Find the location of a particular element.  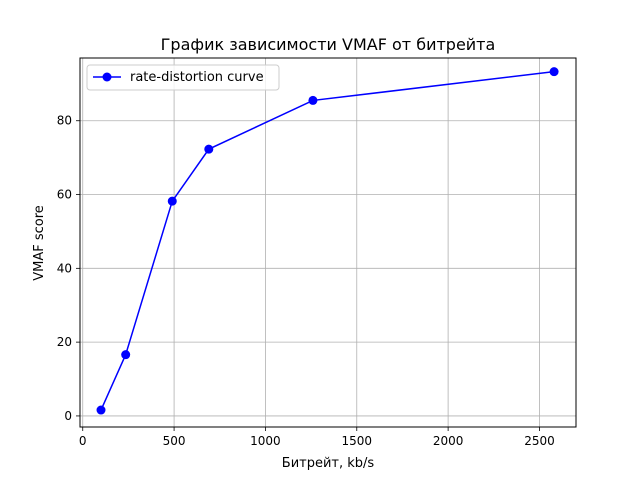

legend-marker is located at coordinates (107, 77).